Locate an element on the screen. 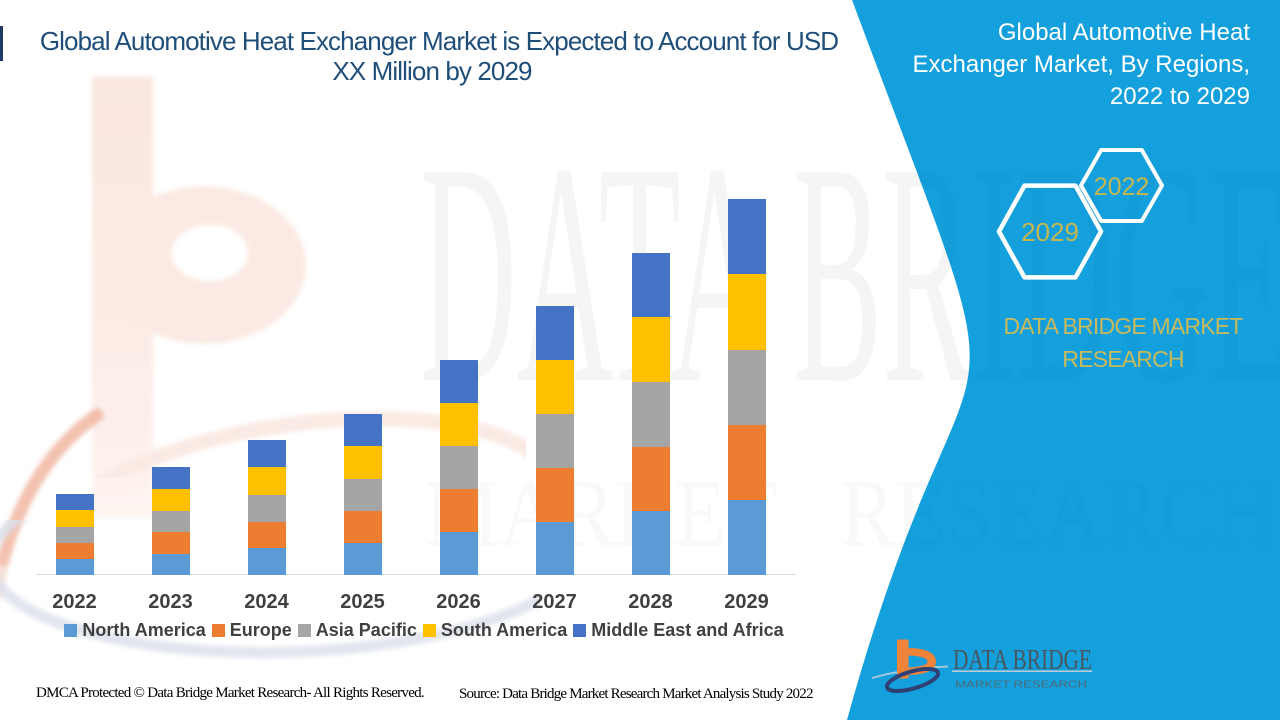  svg-text: DATA BRIDGE MARKET is located at coordinates (1123, 326).